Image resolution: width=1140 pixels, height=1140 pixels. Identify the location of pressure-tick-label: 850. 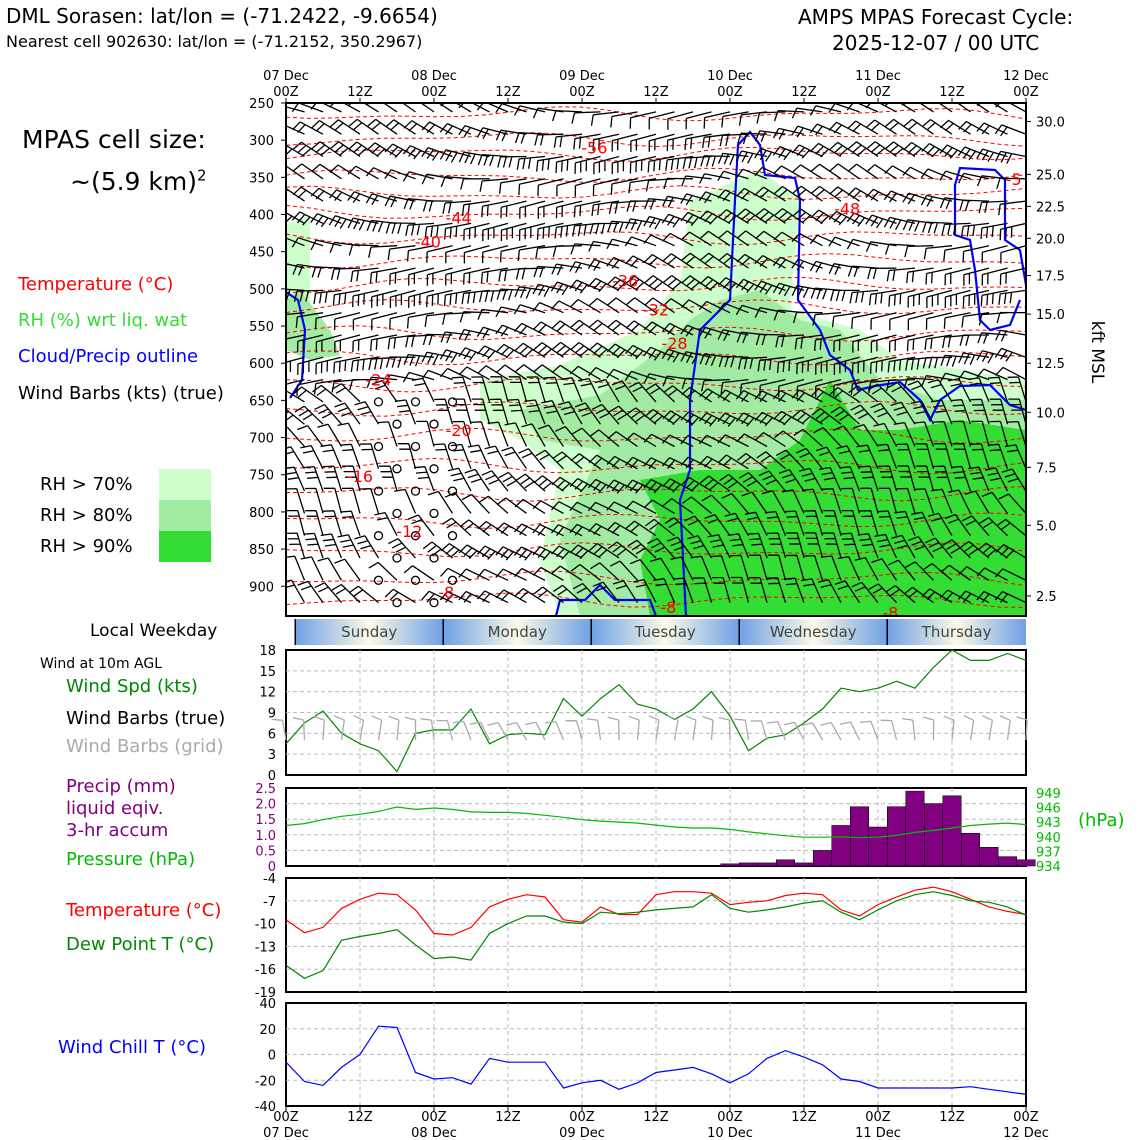
(261, 550).